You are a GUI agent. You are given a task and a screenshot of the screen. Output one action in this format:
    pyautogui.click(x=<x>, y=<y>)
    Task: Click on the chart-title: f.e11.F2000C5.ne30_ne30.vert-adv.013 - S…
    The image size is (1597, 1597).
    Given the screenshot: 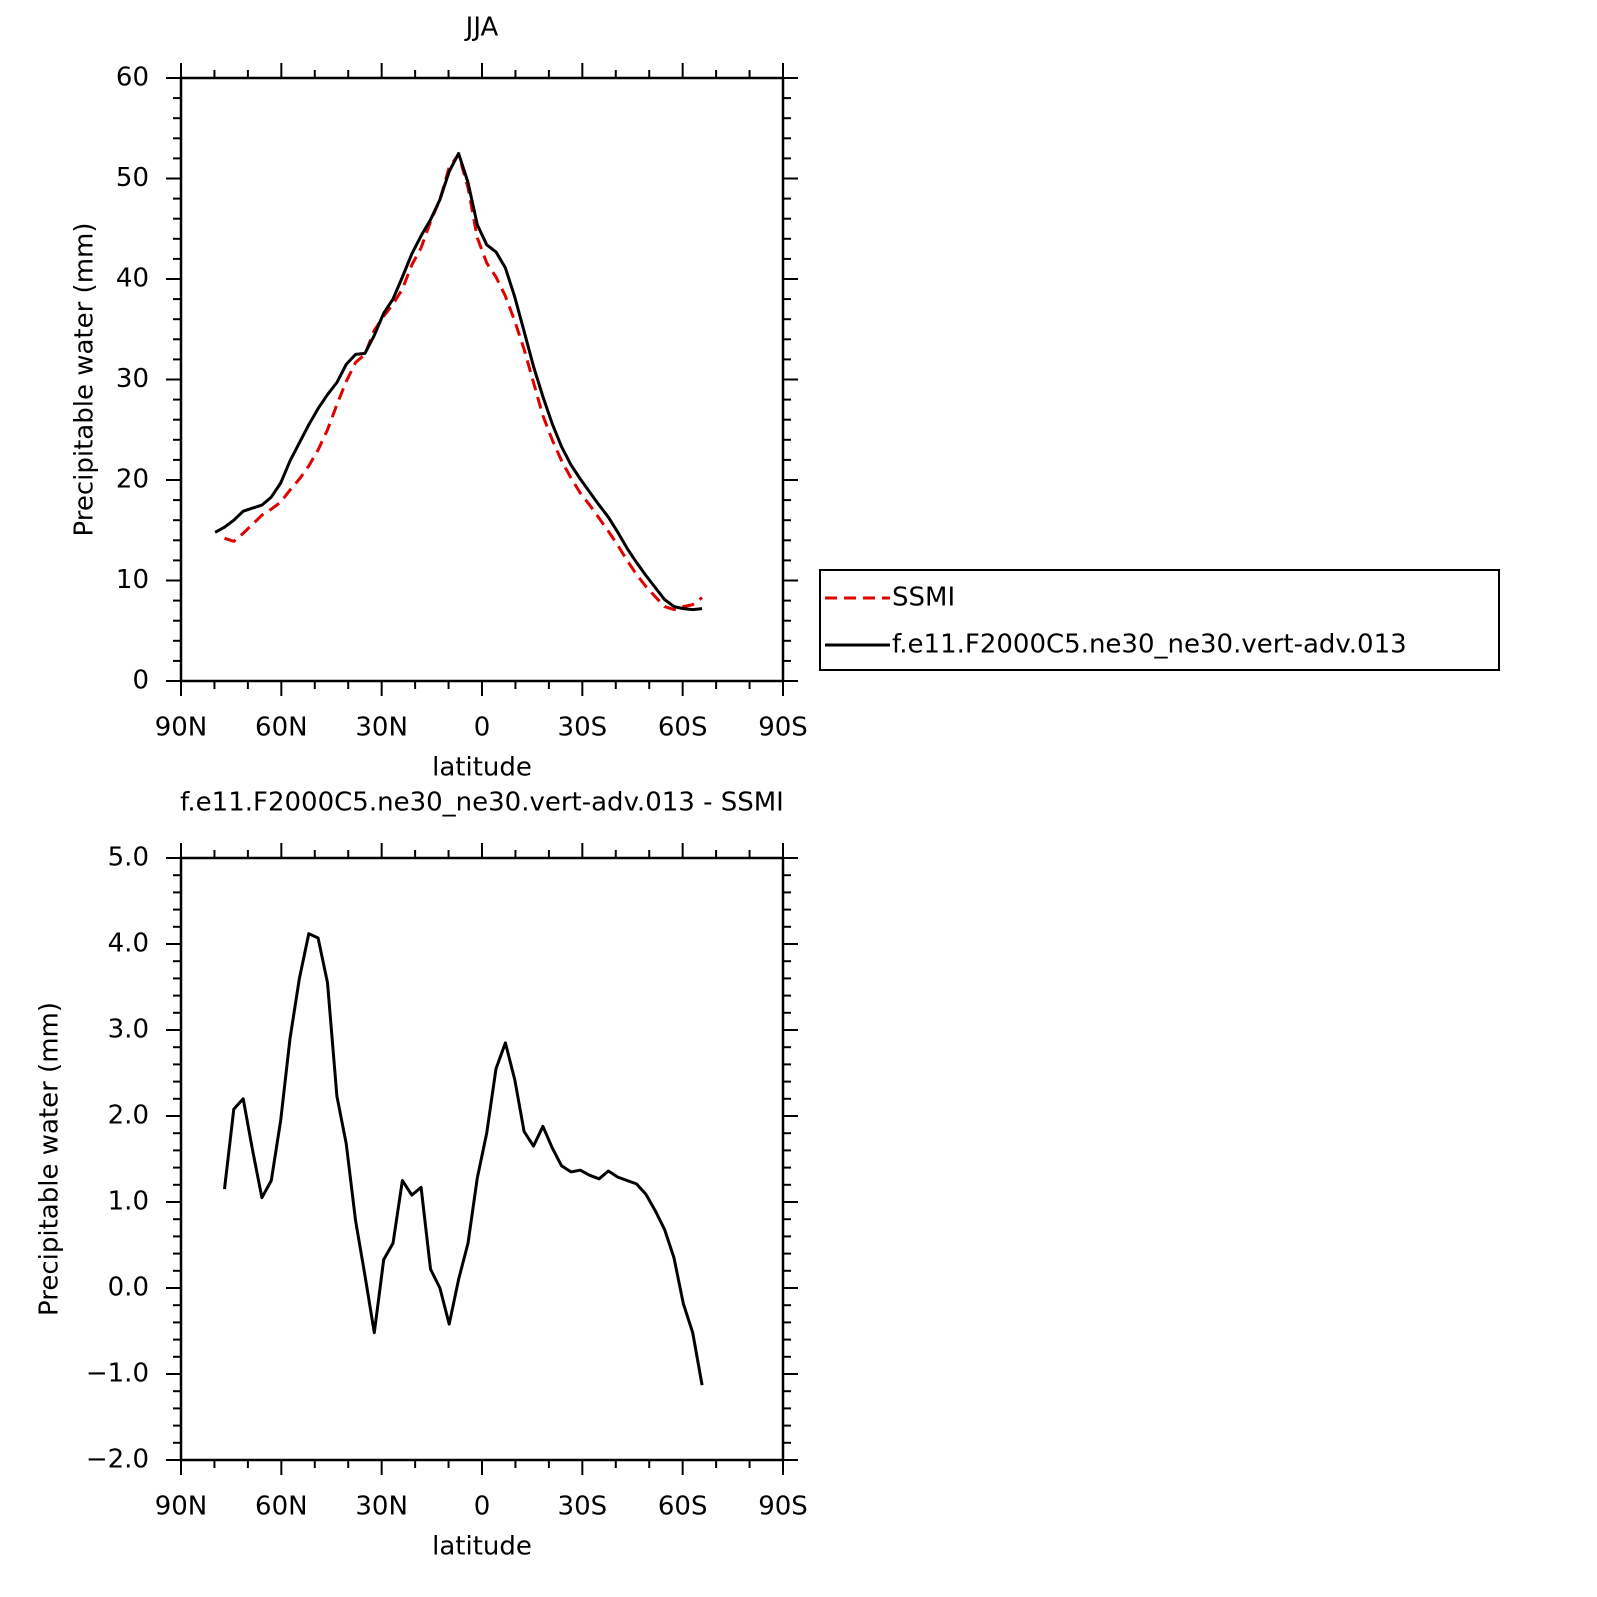 What is the action you would take?
    pyautogui.click(x=482, y=803)
    